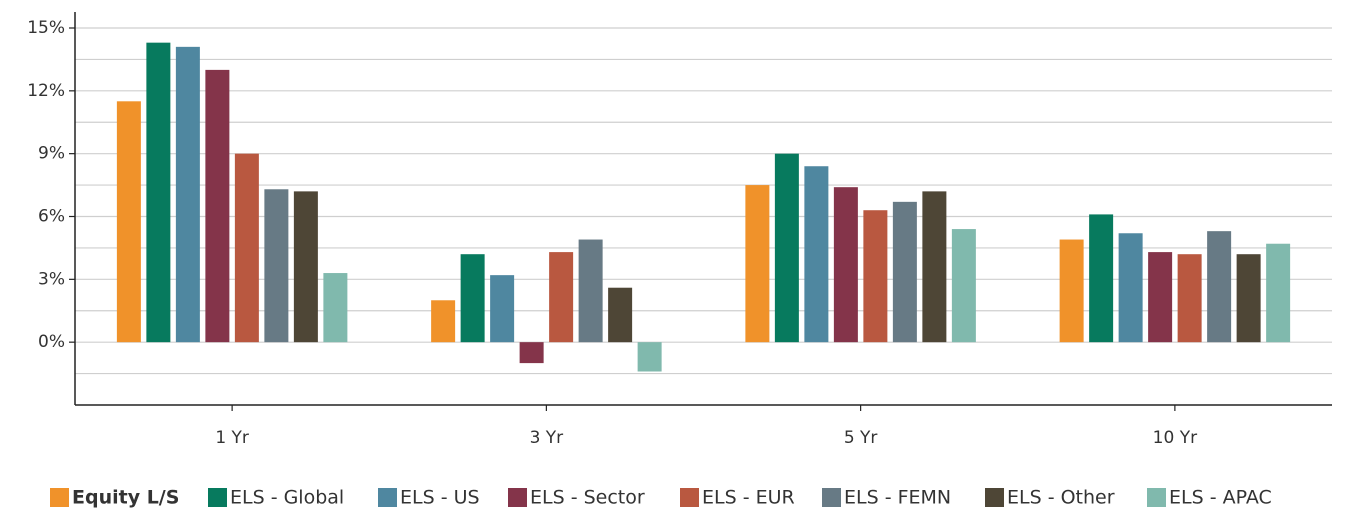  Describe the element at coordinates (547, 438) in the screenshot. I see `x-tick-label: 3 Yr` at that location.